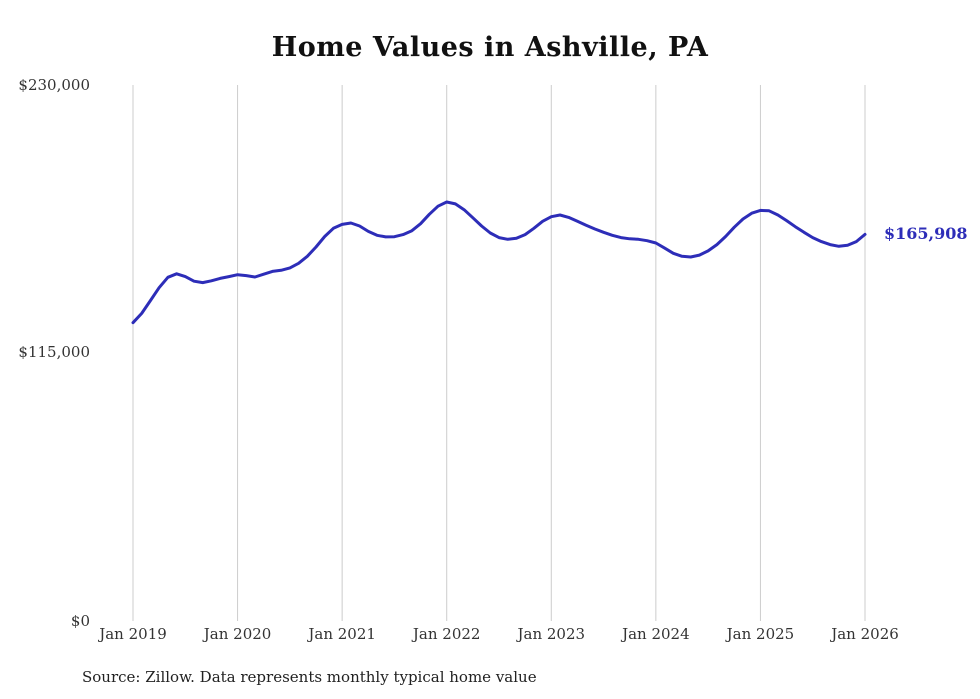 The width and height of the screenshot is (980, 699). What do you see at coordinates (342, 634) in the screenshot?
I see `x-axis-label: Jan 2021` at bounding box center [342, 634].